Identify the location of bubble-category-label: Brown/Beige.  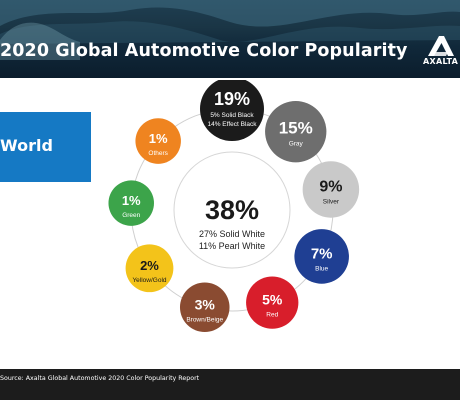
(204, 319).